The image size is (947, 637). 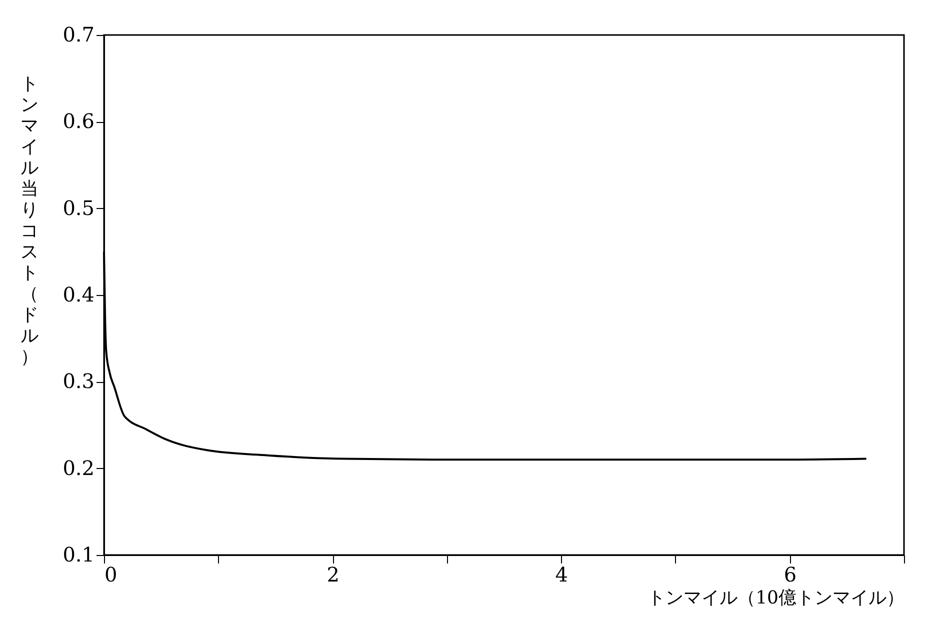 I want to click on text: トンマイル当りコスト（ドル）, so click(x=29, y=221).